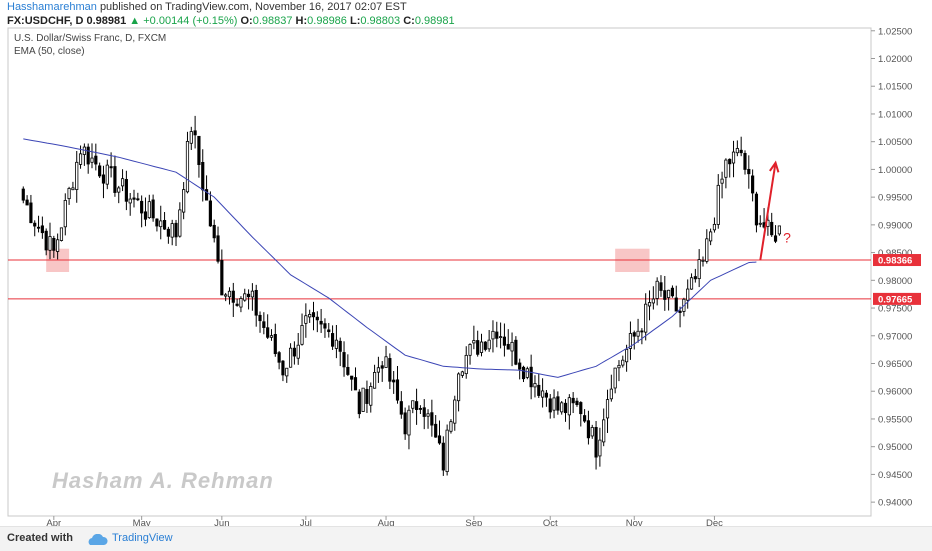 The image size is (932, 551). Describe the element at coordinates (52, 7) in the screenshot. I see `author-link: Hasshamarehman` at that location.